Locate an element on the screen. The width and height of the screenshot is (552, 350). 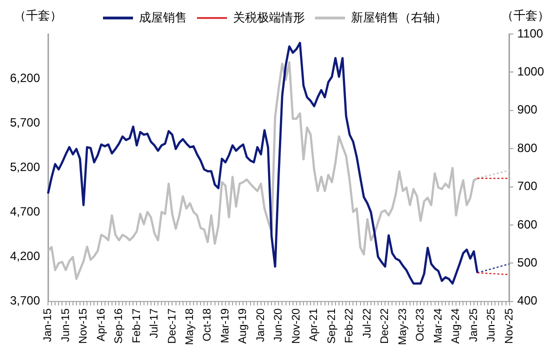
x-tick-label: Feb-22 is located at coordinates (350, 326).